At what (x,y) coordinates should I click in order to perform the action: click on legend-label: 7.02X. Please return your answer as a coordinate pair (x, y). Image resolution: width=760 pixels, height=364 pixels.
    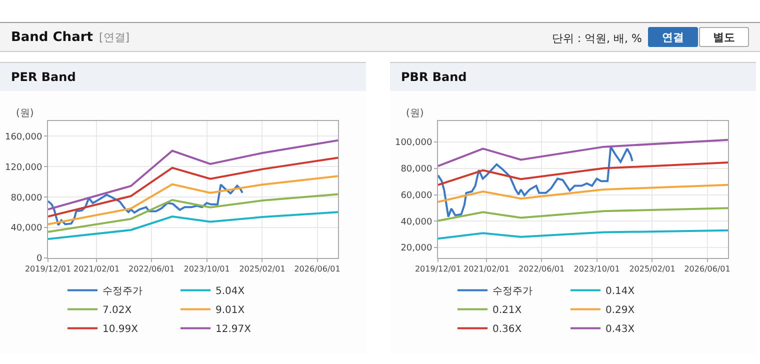
    Looking at the image, I should click on (117, 310).